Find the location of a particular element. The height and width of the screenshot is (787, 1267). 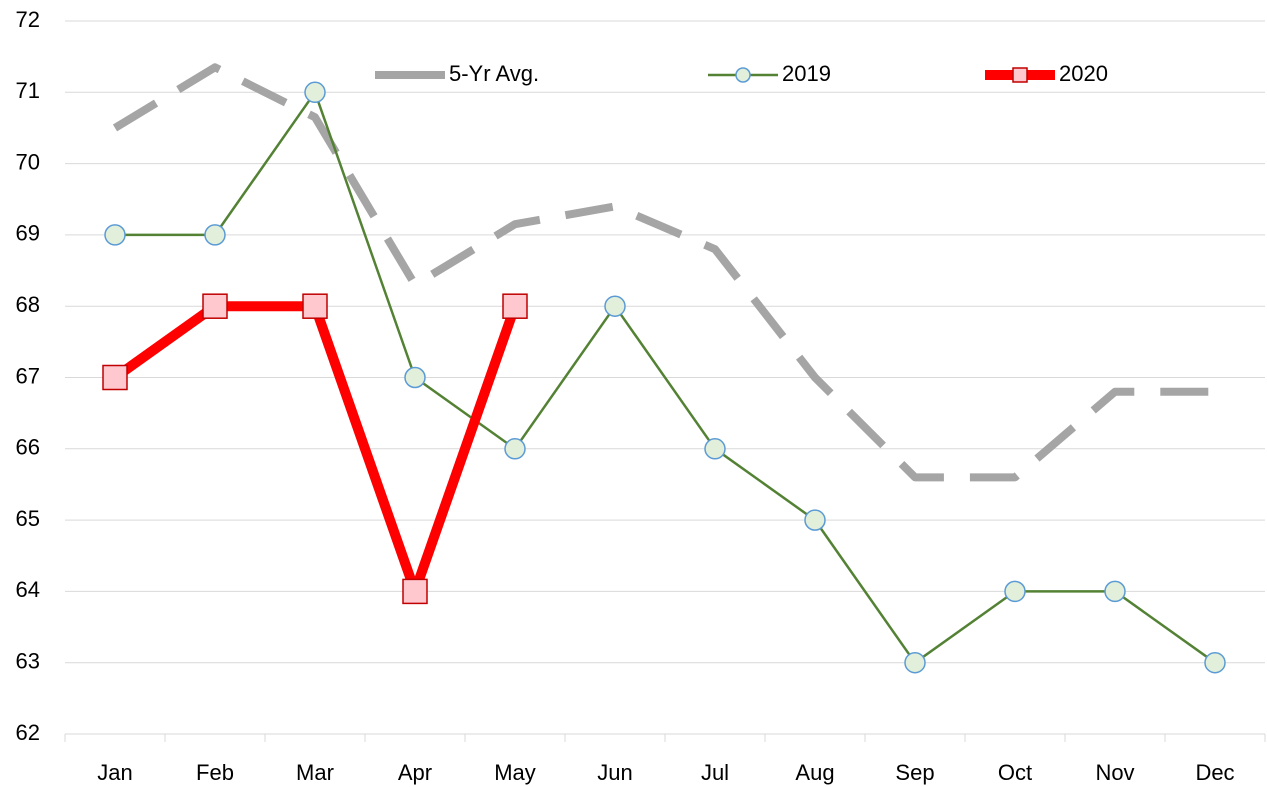

y-tick-label: 70 is located at coordinates (28, 161).